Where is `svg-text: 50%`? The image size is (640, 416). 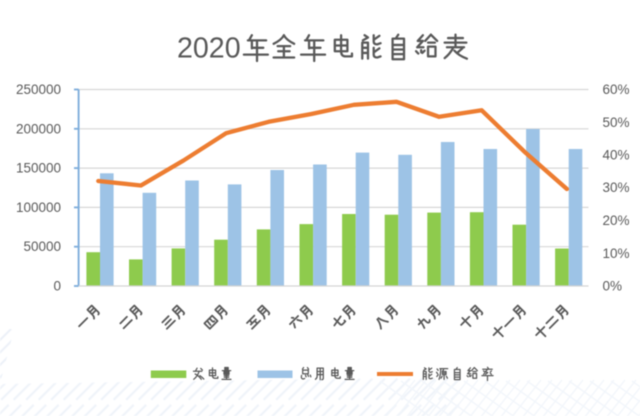
svg-text: 50% is located at coordinates (616, 122).